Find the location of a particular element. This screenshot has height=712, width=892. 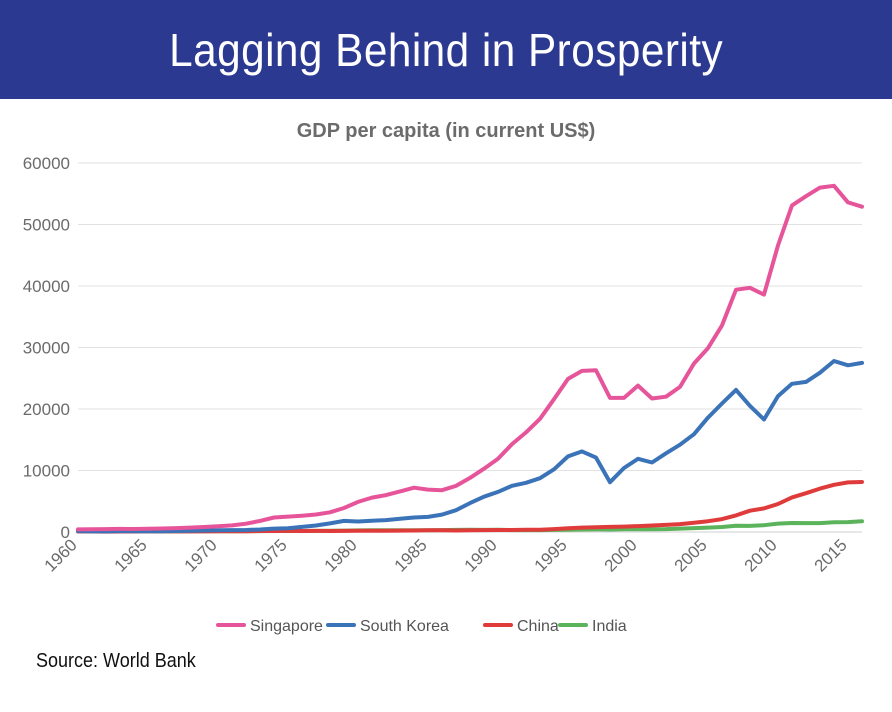

y-axis: 0 10000 20000 30000 40000 50000 60000 is located at coordinates (46, 348).